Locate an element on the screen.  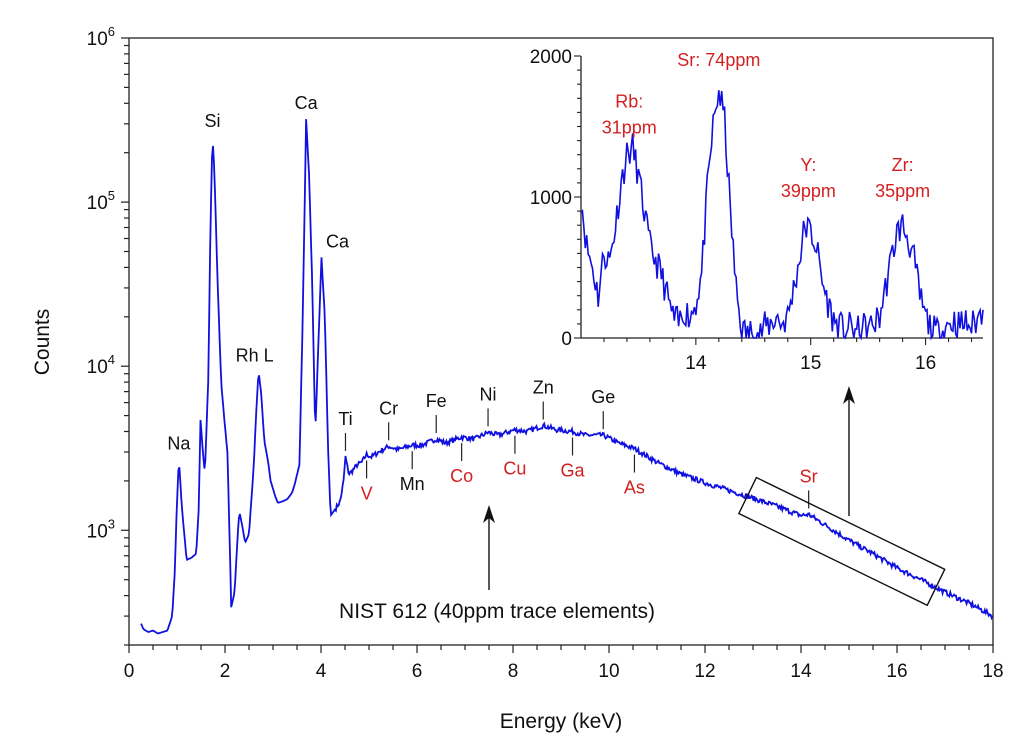
annotations is located at coordinates (714, 496).